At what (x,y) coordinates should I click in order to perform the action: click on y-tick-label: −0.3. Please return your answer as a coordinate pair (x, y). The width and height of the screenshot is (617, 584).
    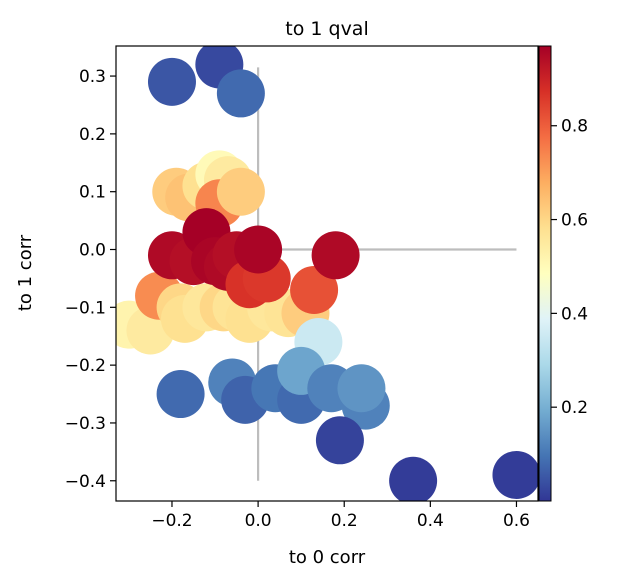
    Looking at the image, I should click on (85, 424).